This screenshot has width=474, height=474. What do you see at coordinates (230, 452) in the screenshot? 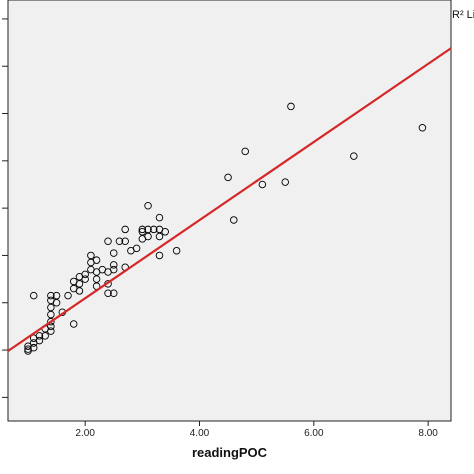
I see `x-axis-title: readingPOC` at bounding box center [230, 452].